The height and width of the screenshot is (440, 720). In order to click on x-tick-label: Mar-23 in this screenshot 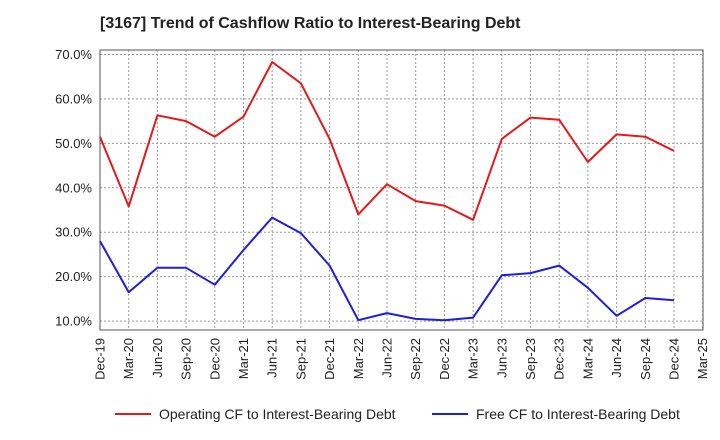, I will do `click(473, 358)`.